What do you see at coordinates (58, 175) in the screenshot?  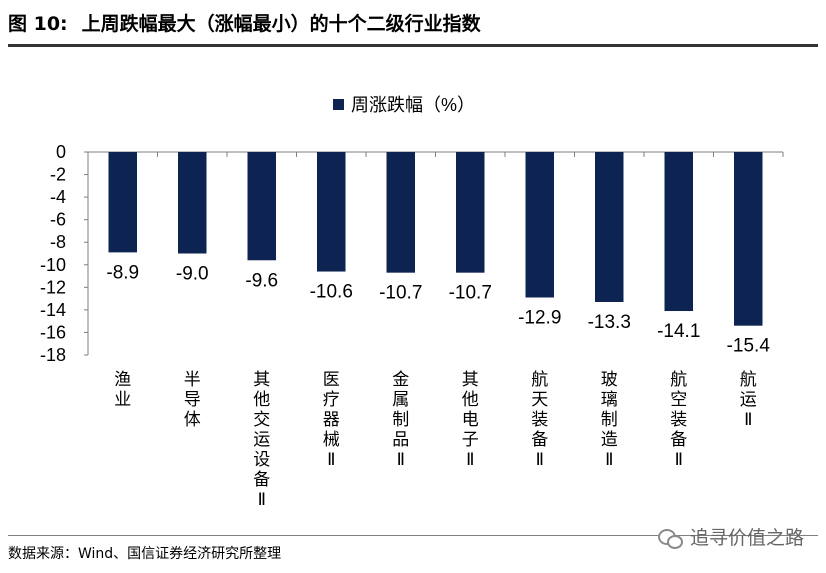 I see `y-tick-label: -2` at bounding box center [58, 175].